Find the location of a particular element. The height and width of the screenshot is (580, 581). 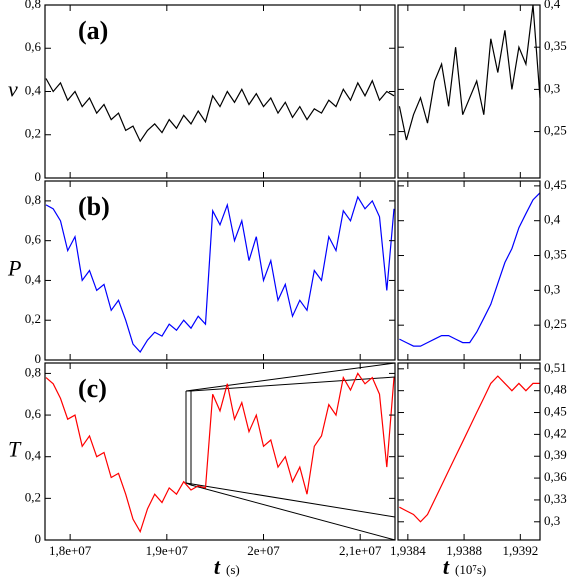

x-tick-label: 1,8e+07 is located at coordinates (70, 550).